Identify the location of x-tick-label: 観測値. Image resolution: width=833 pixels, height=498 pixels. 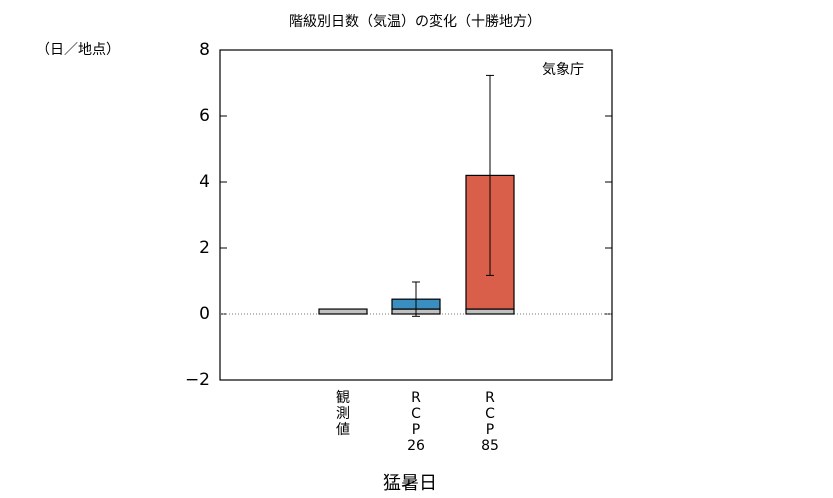
(343, 413).